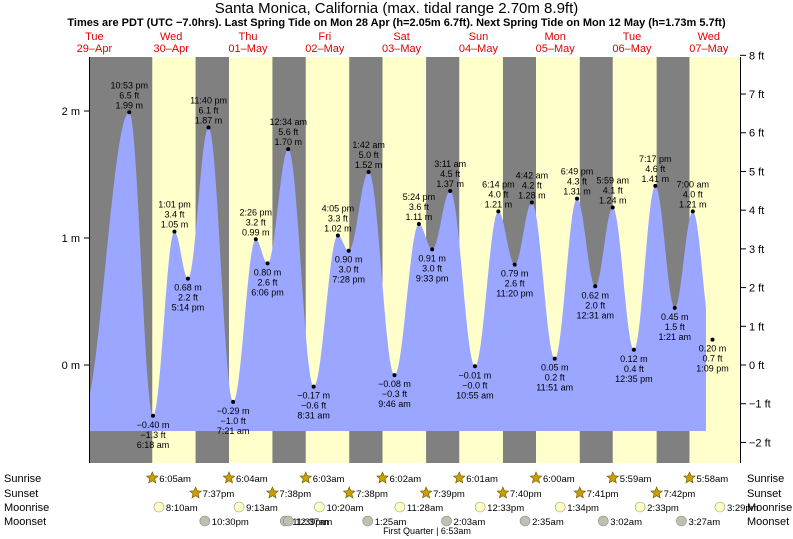  What do you see at coordinates (153, 445) in the screenshot?
I see `low-tide-label: 6:18 am` at bounding box center [153, 445].